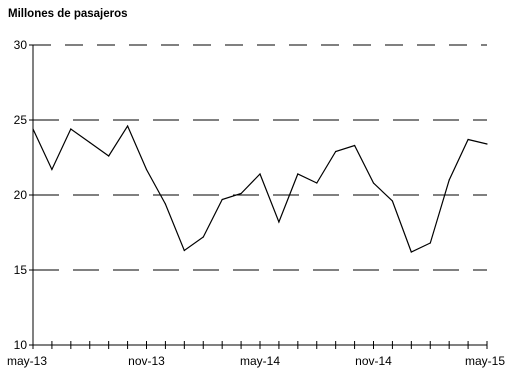  Describe the element at coordinates (260, 361) in the screenshot. I see `x-tick-label: may-14` at that location.